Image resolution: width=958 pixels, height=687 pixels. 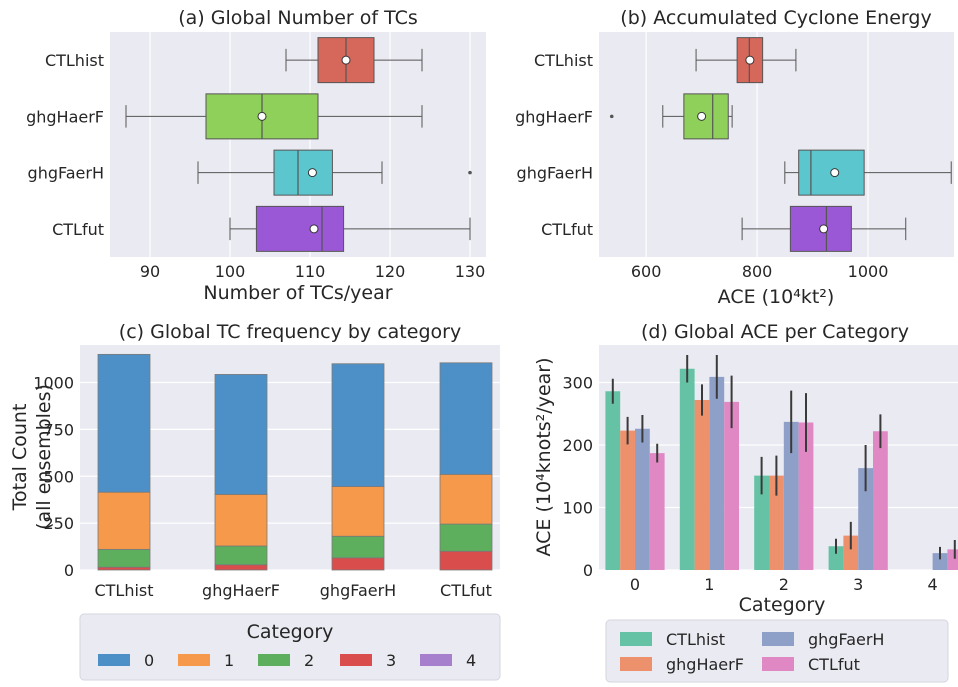 I want to click on panel-c-bar-CTLfut-cat0, so click(x=466, y=418).